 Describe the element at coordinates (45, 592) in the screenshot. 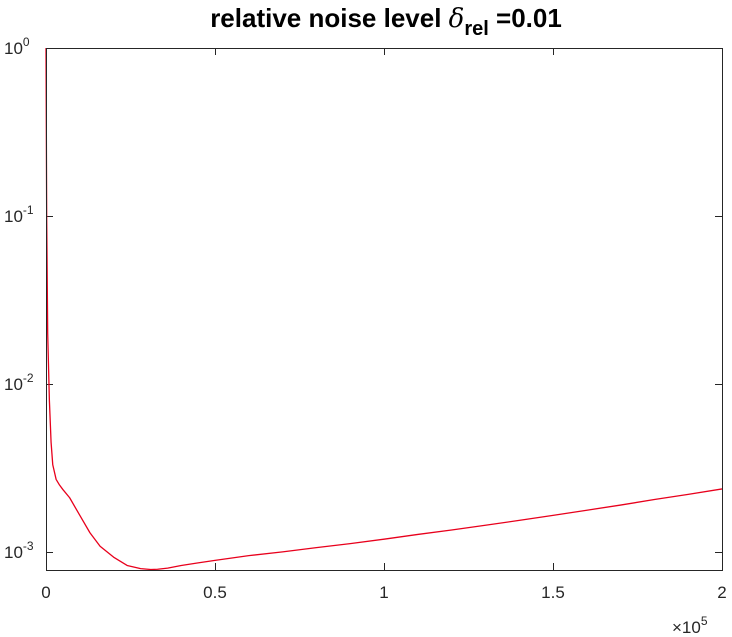

I see `x-tick-label: 0` at that location.